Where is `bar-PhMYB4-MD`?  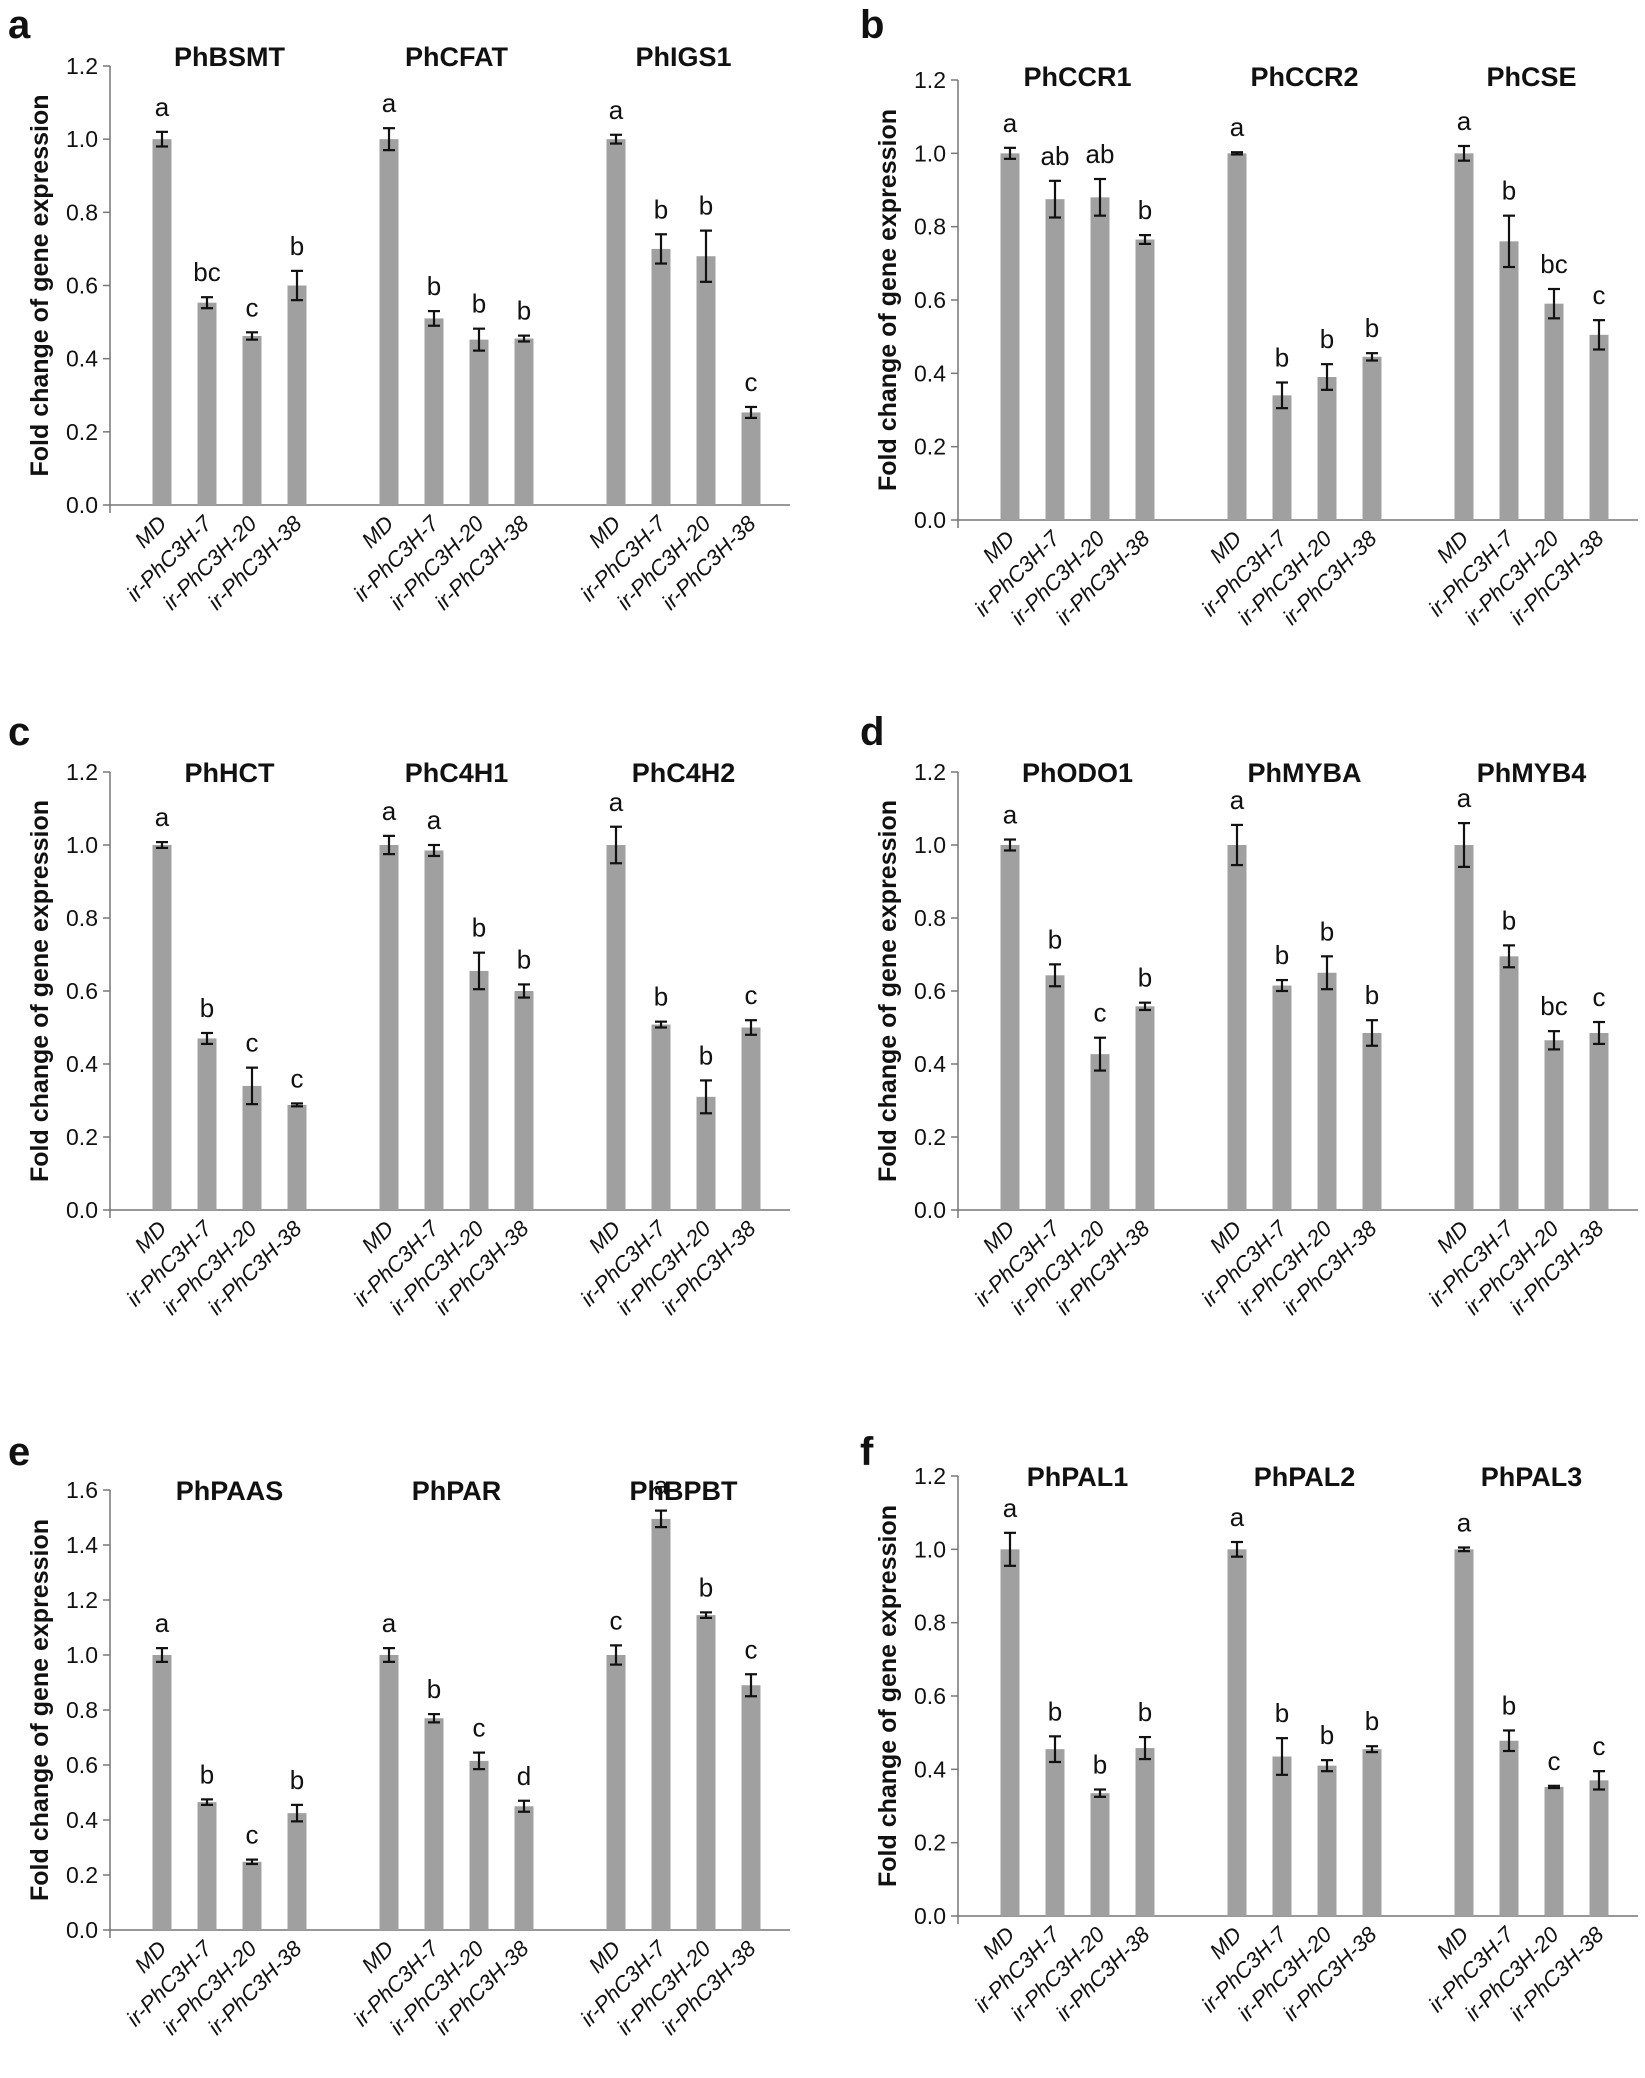 bar-PhMYB4-MD is located at coordinates (1464, 1027).